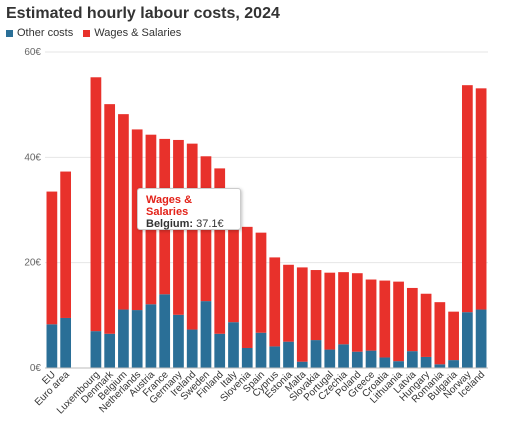 This screenshot has width=520, height=433. What do you see at coordinates (87, 33) in the screenshot?
I see `legend-swatch-wages-salaries` at bounding box center [87, 33].